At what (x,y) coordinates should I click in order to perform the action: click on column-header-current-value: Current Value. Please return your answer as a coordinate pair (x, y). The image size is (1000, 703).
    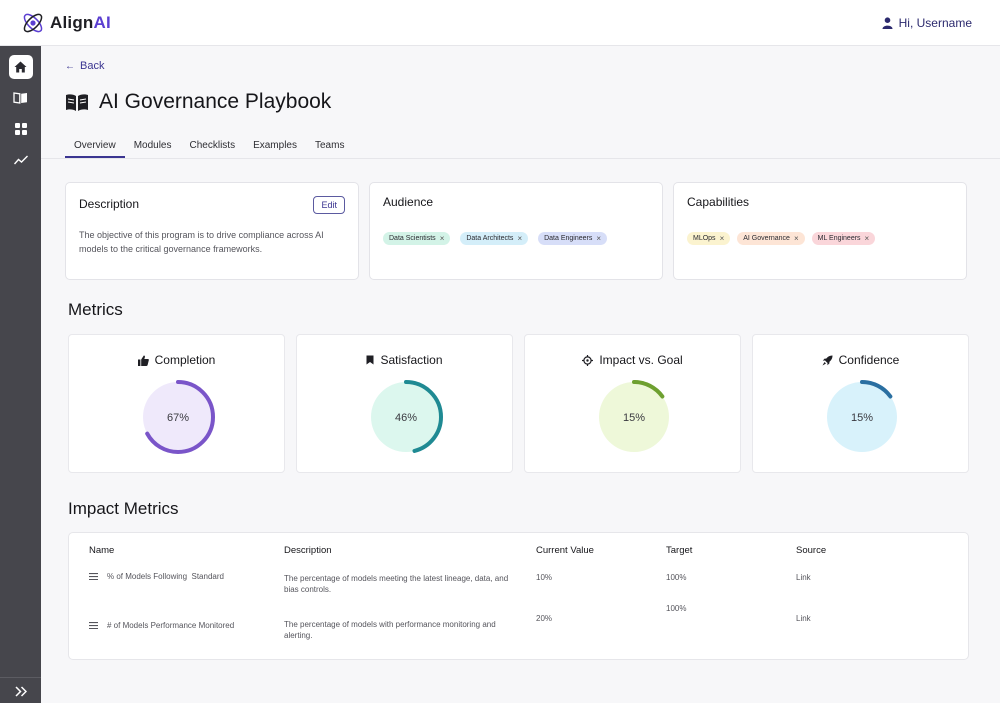
    Looking at the image, I should click on (565, 550).